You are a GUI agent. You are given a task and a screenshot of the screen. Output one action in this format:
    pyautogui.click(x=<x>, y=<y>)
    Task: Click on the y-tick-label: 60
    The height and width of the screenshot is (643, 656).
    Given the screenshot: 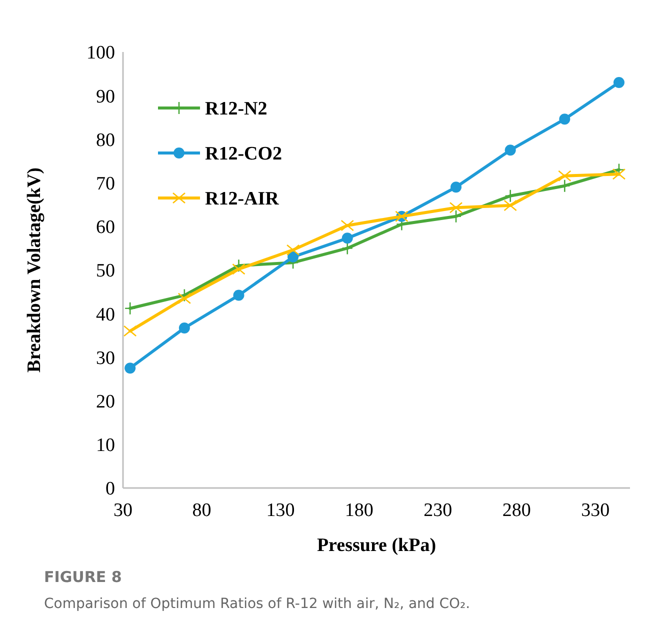 What is the action you would take?
    pyautogui.click(x=105, y=227)
    